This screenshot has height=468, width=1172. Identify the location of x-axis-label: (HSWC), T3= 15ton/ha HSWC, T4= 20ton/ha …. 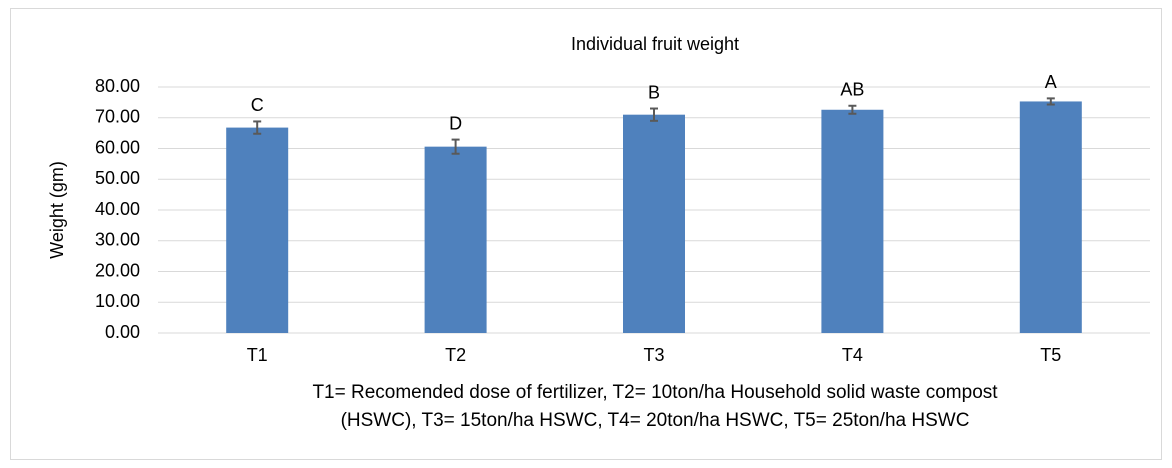
(655, 420).